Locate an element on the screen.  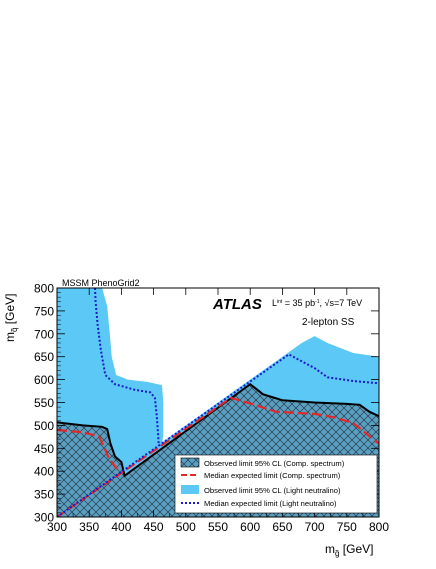
y-tick-label: 350 is located at coordinates (44, 495).